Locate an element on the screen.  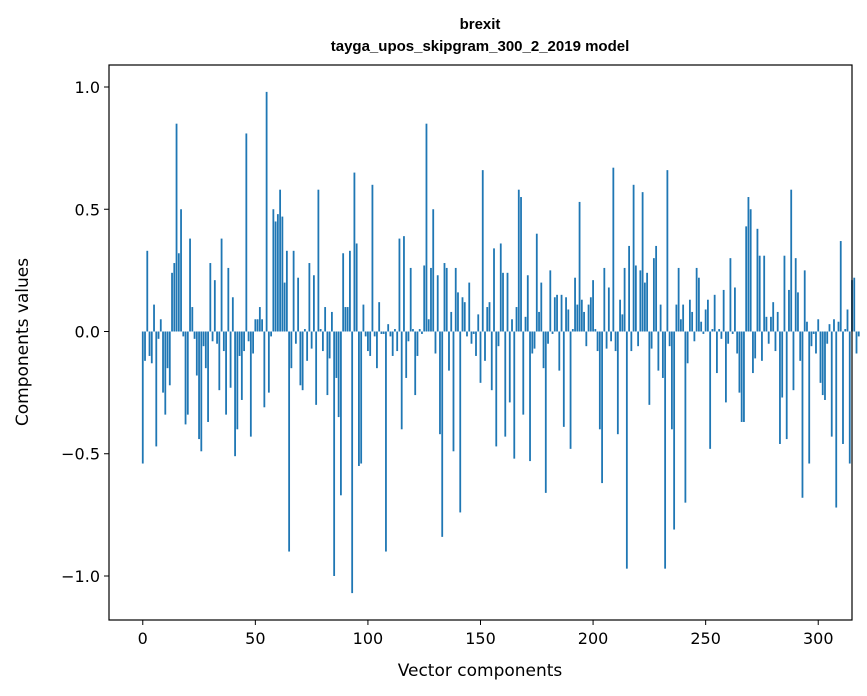
x-tick-label: 250 is located at coordinates (705, 638).